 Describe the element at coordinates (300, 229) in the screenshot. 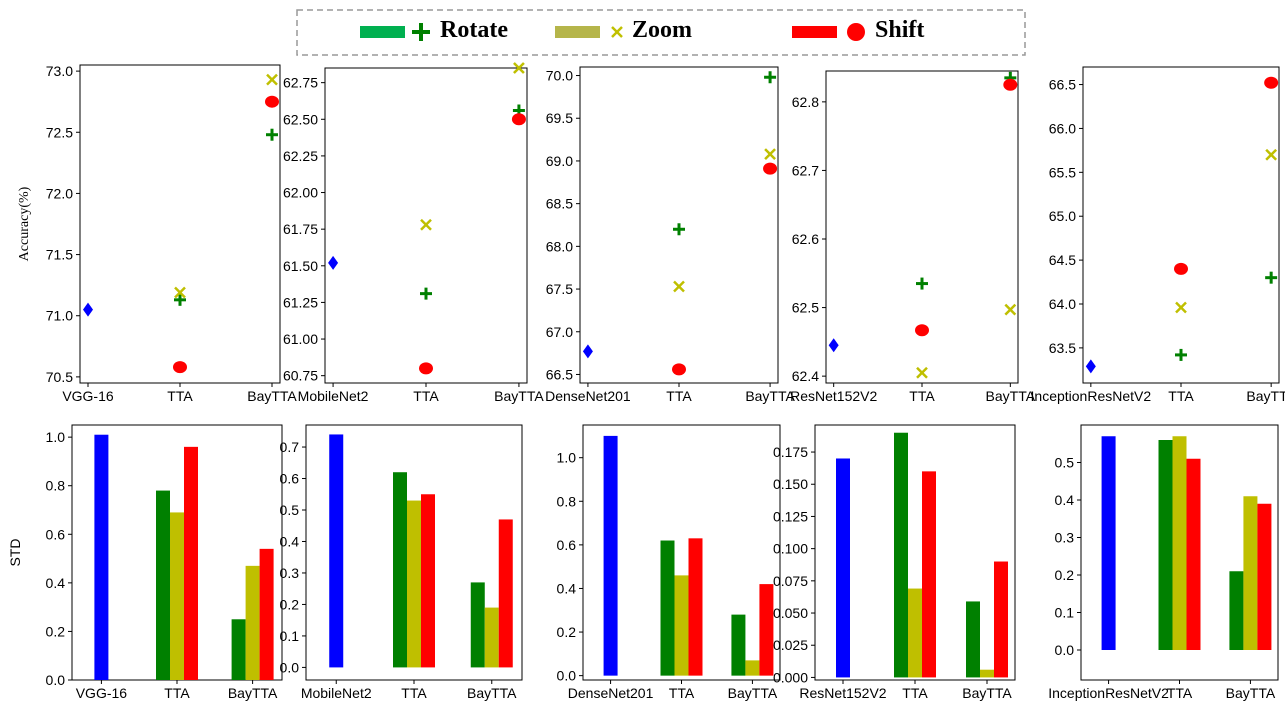

I see `y-tick-label: 61.75` at that location.